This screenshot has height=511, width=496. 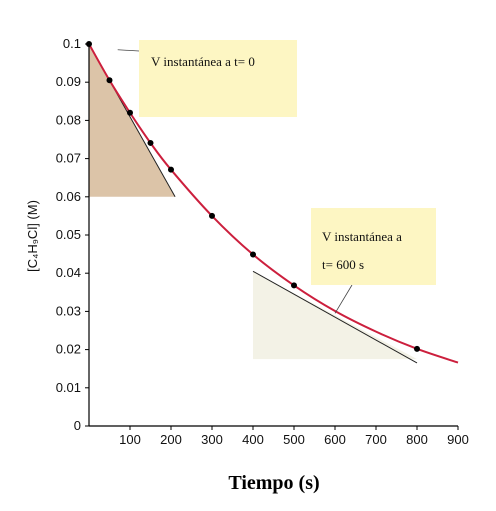 I want to click on y-tick-label: 0, so click(x=77, y=425).